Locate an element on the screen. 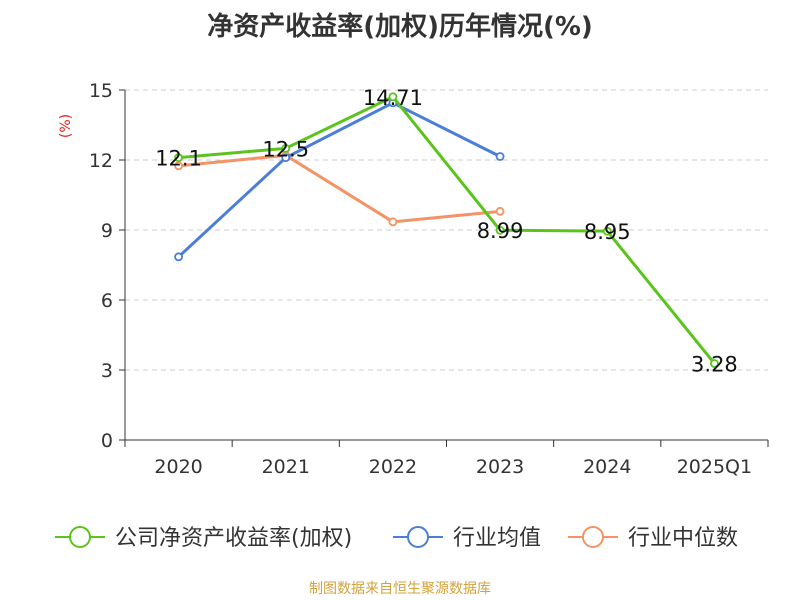 This screenshot has width=800, height=600. legend-item-3: 行业中位数 is located at coordinates (653, 538).